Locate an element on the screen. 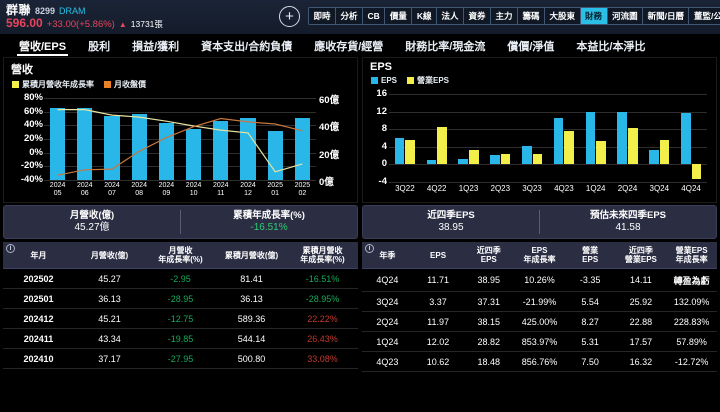  tab-10: 財務 is located at coordinates (594, 16).